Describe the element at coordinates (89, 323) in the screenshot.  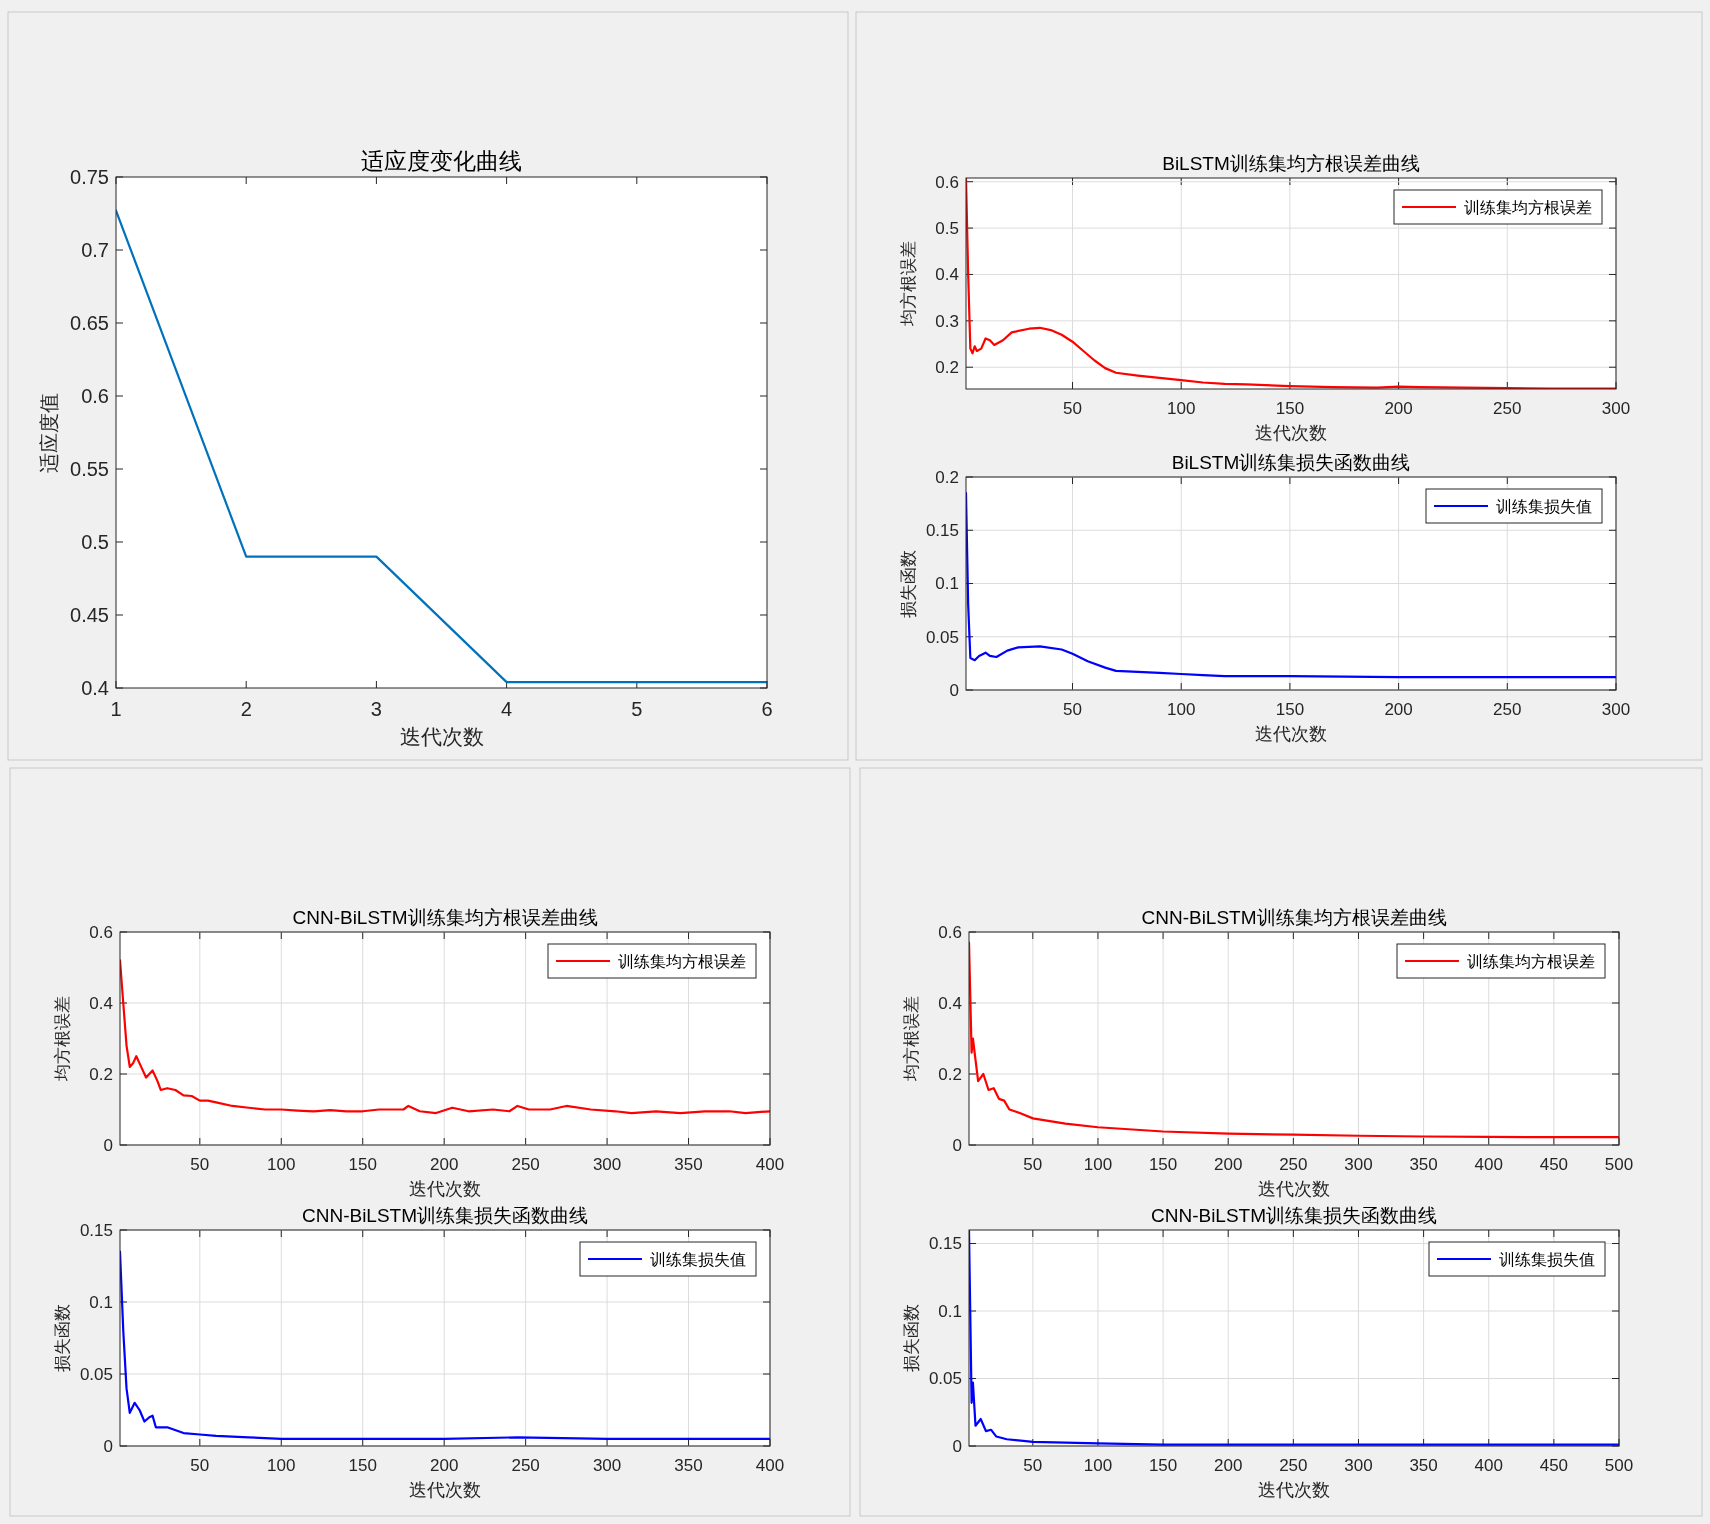
I see `y-tick-label: 0.65` at that location.